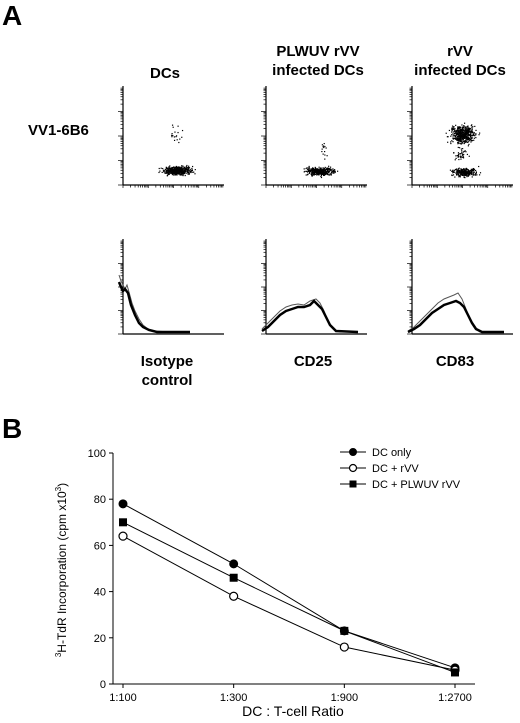 This screenshot has height=723, width=520. Describe the element at coordinates (460, 61) in the screenshot. I see `column-title-rvv: rVV infected DCs` at that location.